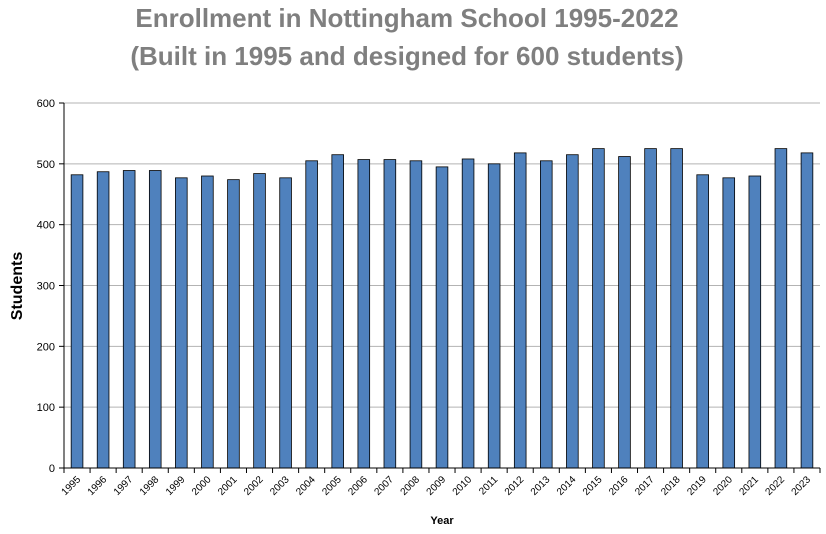 The height and width of the screenshot is (534, 826). Describe the element at coordinates (17, 286) in the screenshot. I see `y-axis-title: Students` at that location.